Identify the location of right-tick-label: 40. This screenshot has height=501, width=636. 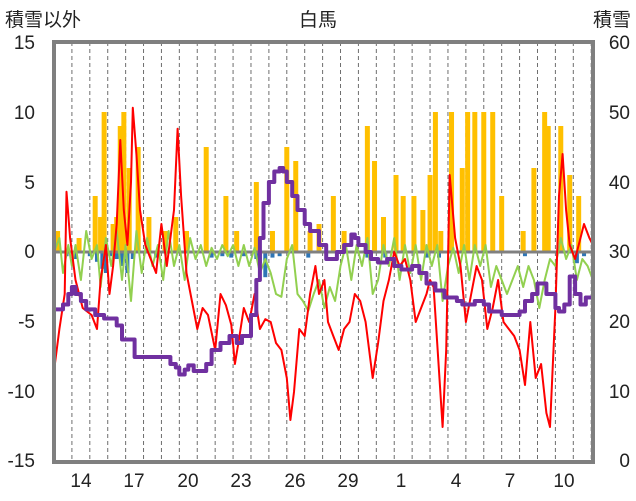
(619, 183).